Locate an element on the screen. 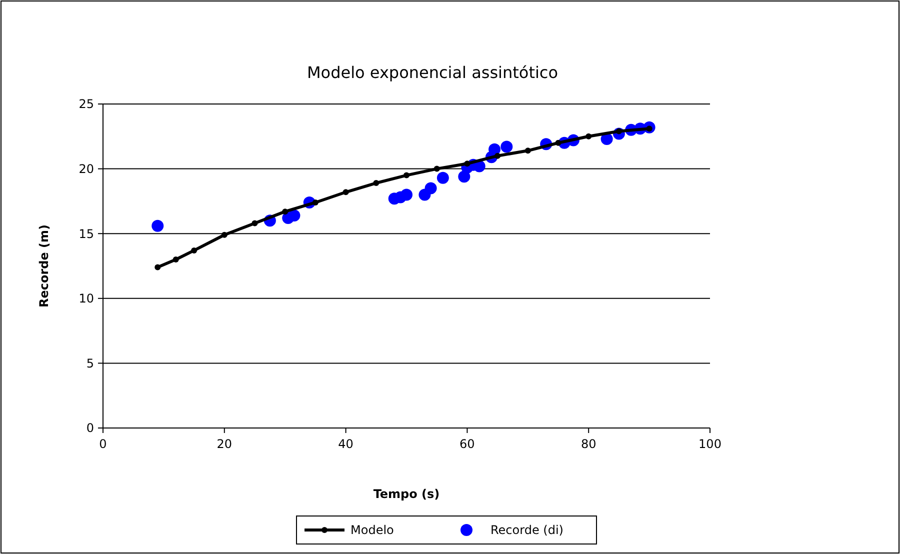  x-tick-label: 100 is located at coordinates (710, 444).